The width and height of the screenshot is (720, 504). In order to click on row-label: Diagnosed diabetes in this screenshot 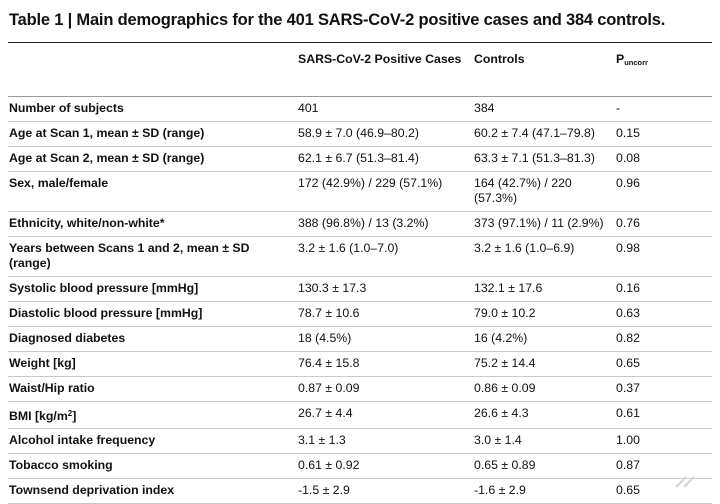, I will do `click(152, 339)`.